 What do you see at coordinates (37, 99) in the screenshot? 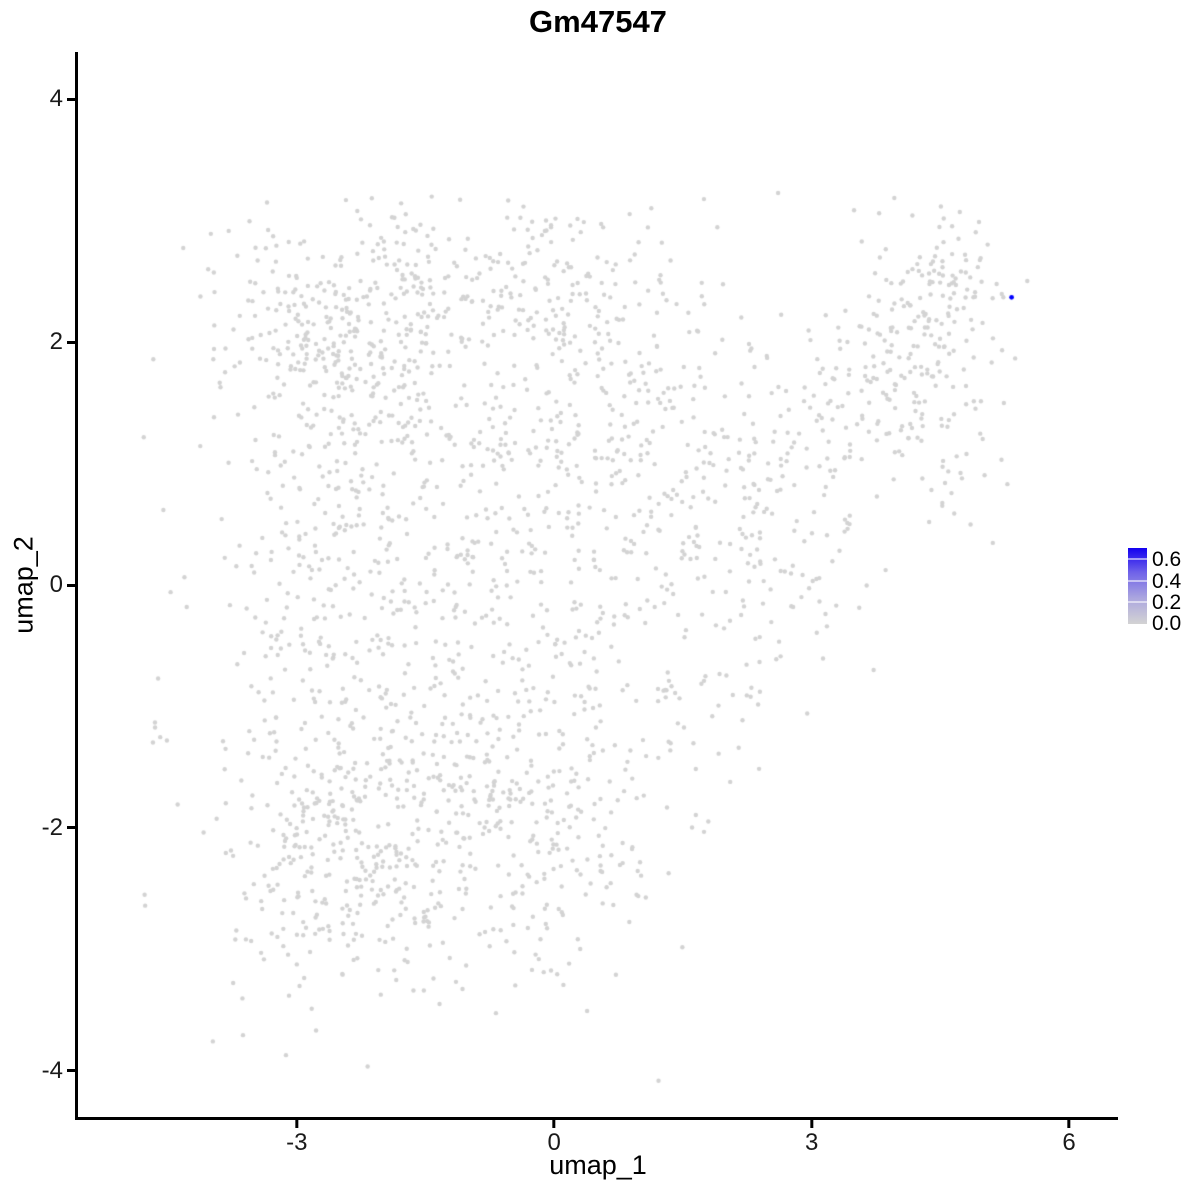
I see `y-tick: 4` at bounding box center [37, 99].